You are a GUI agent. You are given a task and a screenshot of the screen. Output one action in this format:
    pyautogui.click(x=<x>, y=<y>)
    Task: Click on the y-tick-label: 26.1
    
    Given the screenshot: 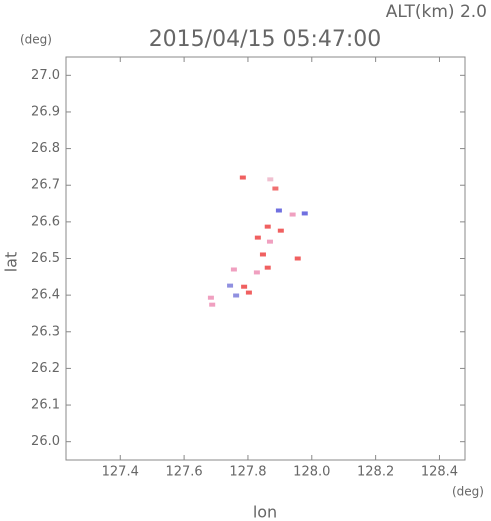 What is the action you would take?
    pyautogui.click(x=45, y=405)
    